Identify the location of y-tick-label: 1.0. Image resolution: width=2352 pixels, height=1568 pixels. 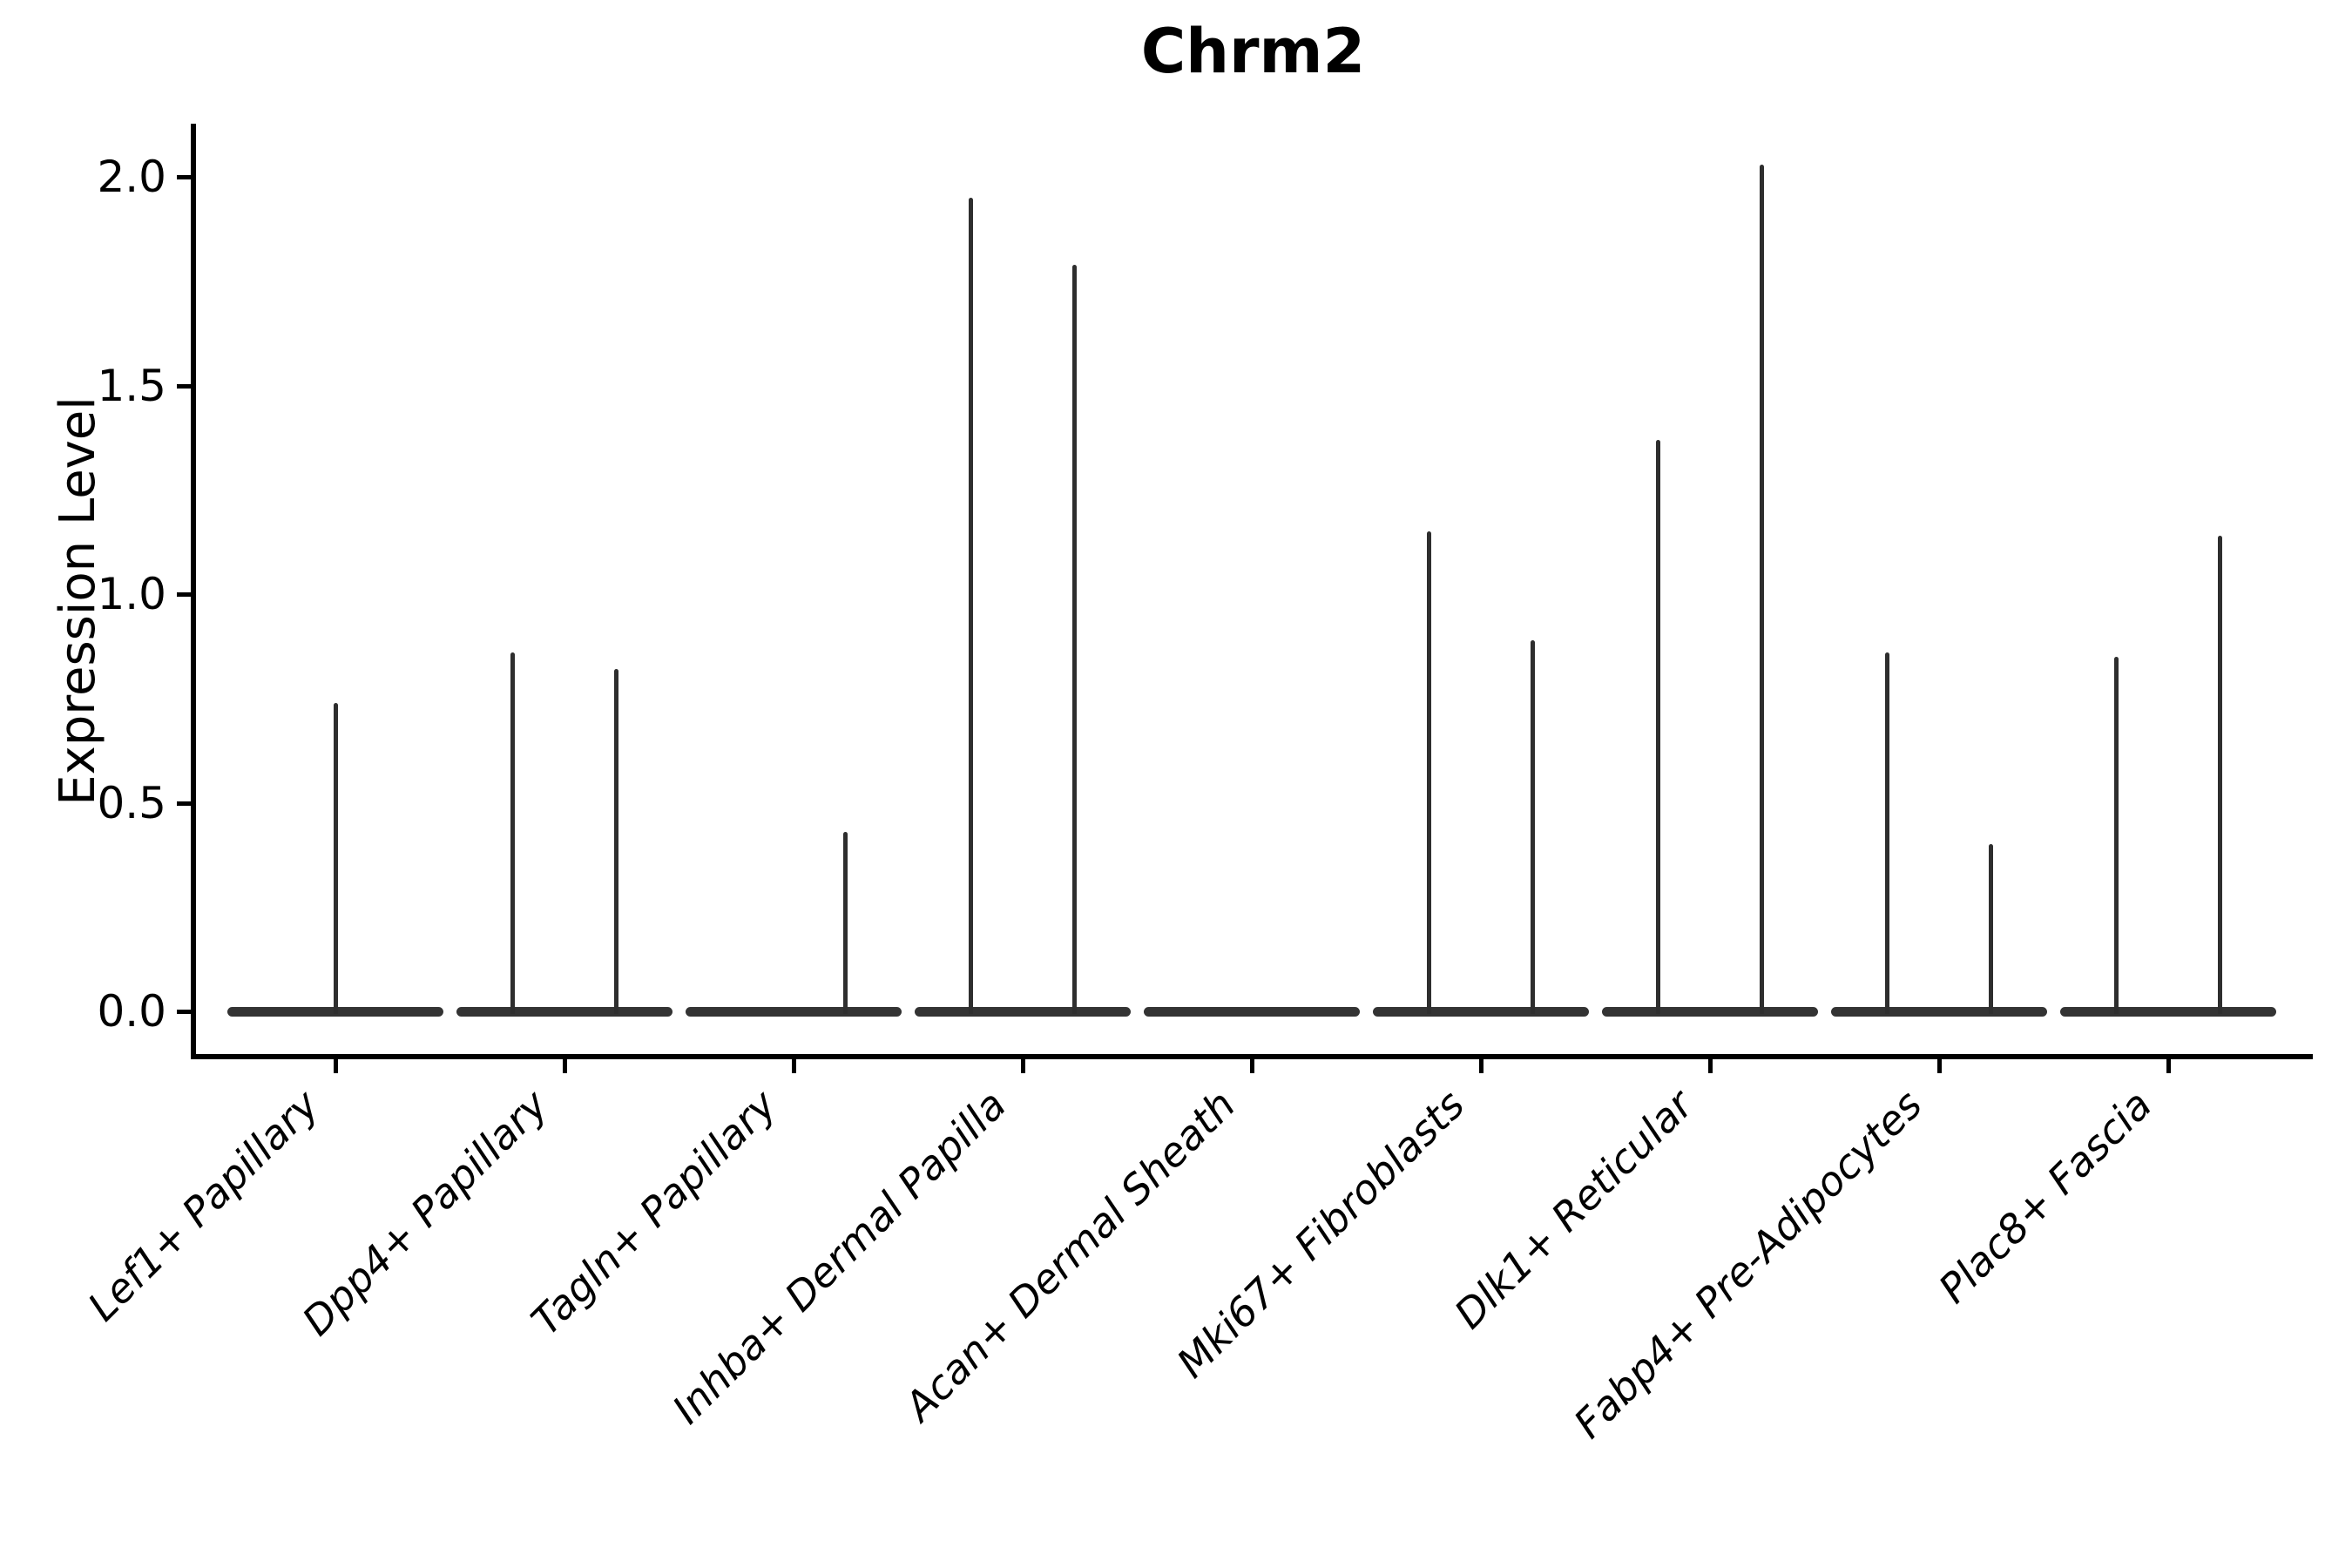
(131, 594).